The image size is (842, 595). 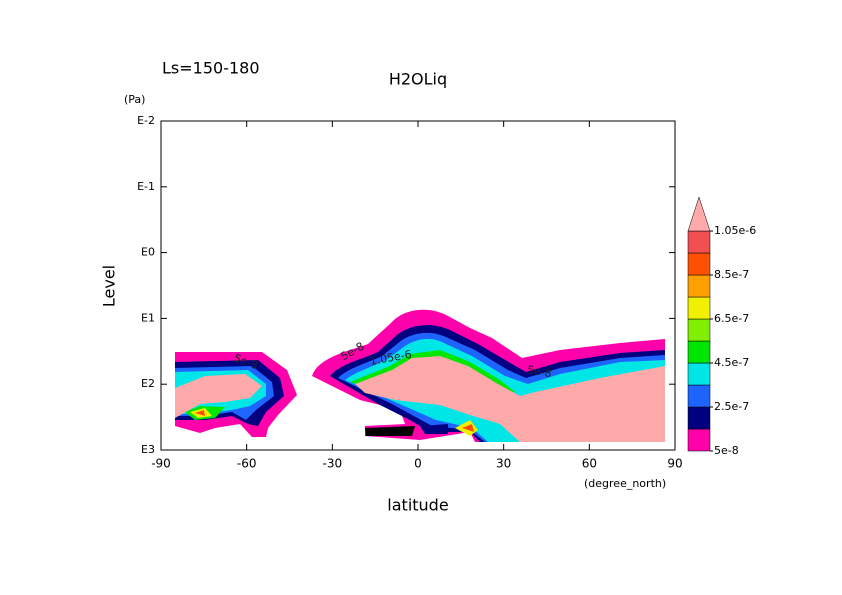 I want to click on x-tick-label: -90, so click(x=161, y=464).